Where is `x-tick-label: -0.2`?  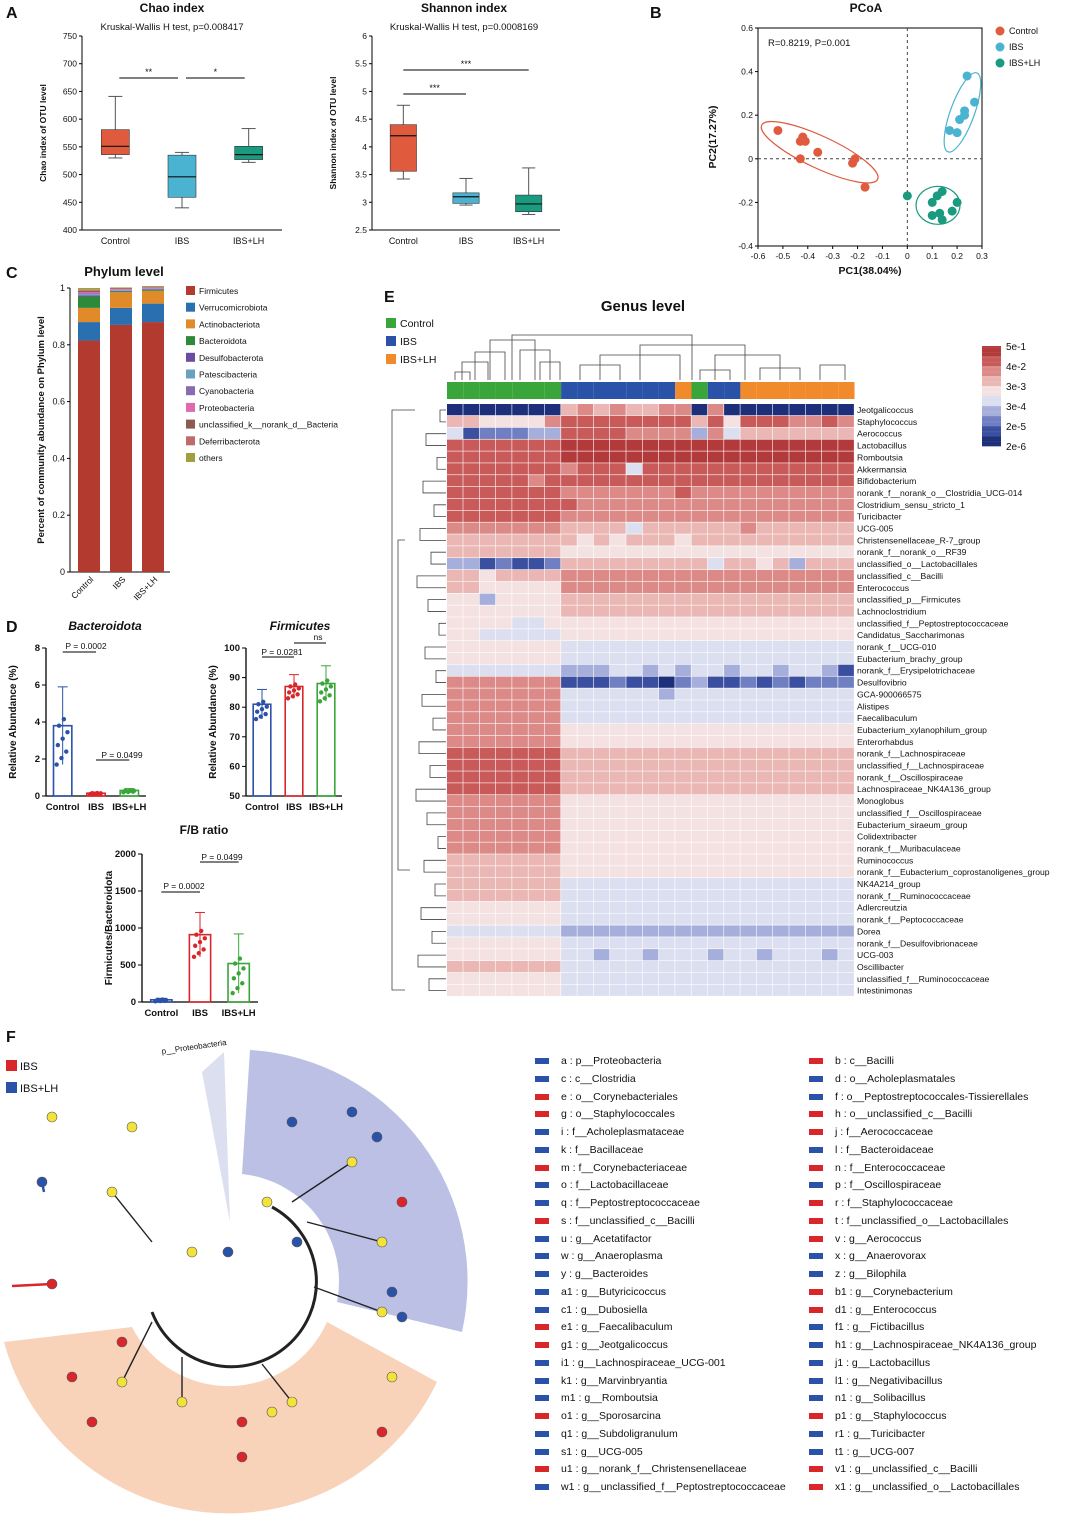 x-tick-label: -0.2 is located at coordinates (857, 256).